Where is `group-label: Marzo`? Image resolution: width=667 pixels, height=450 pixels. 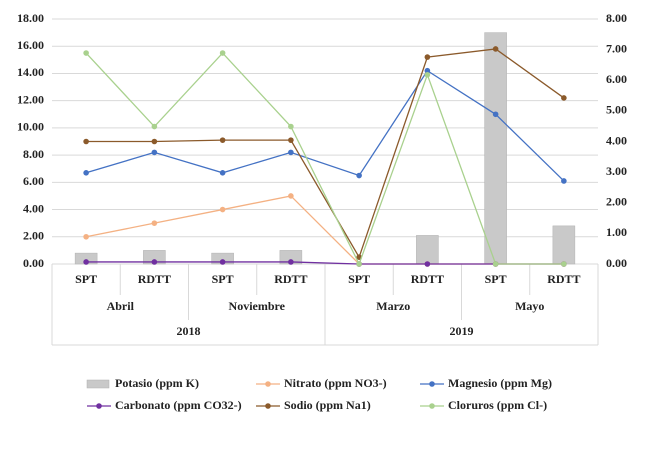
group-label: Marzo is located at coordinates (393, 306).